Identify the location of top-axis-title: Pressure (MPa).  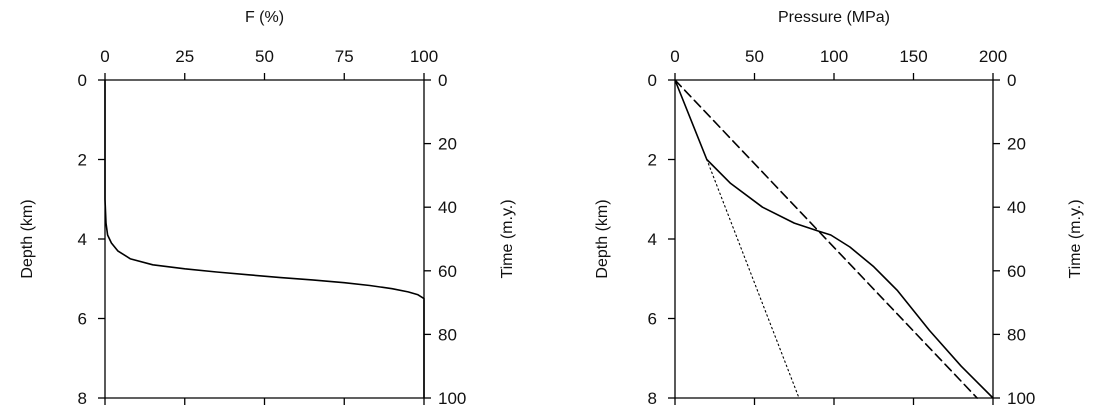
(834, 17).